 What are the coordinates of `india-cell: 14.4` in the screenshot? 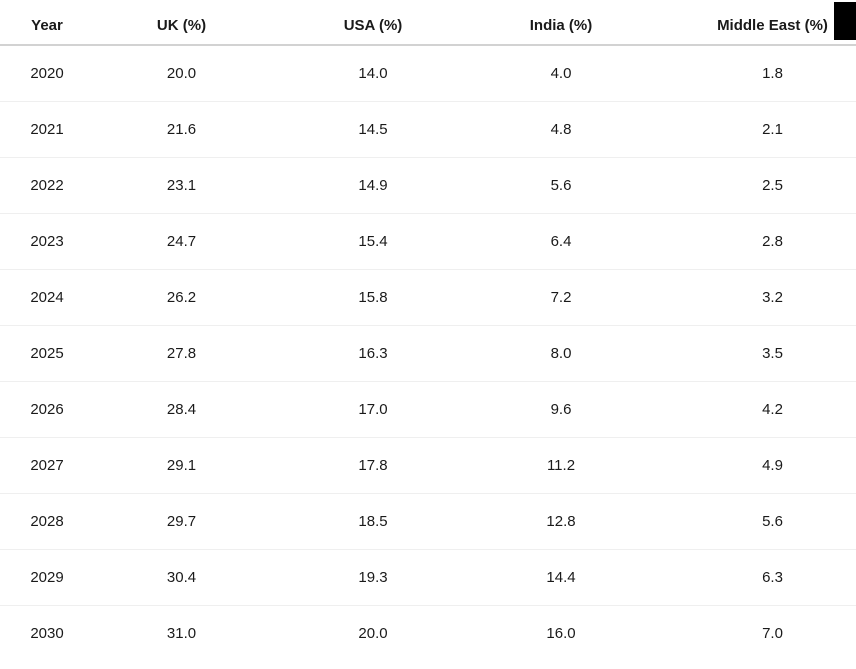 It's located at (561, 577).